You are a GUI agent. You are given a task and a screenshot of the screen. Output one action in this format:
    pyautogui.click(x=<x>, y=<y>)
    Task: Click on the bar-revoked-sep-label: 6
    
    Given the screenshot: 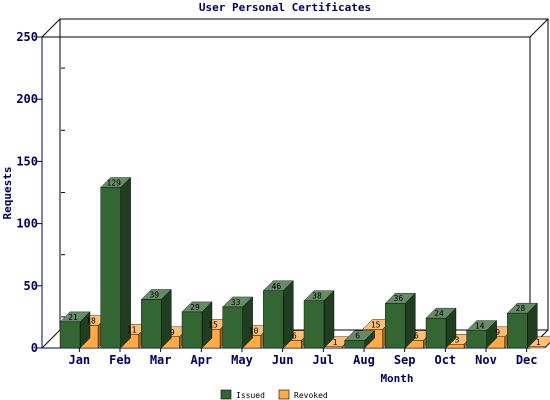 What is the action you would take?
    pyautogui.click(x=416, y=336)
    